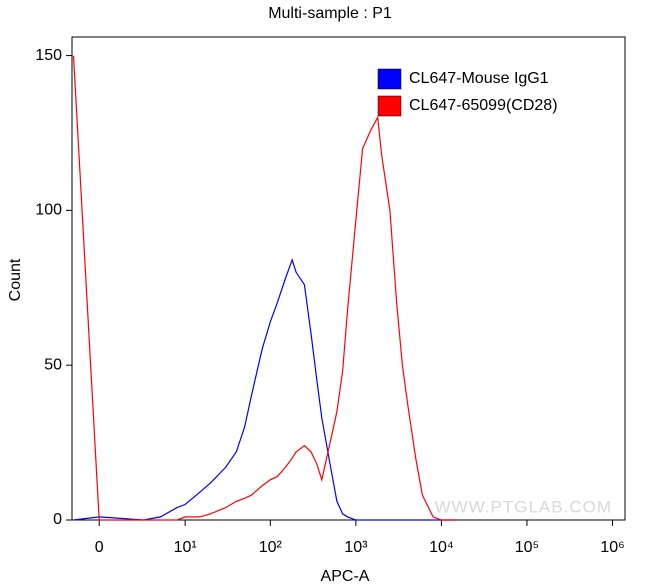  I want to click on y-tick-label: 100, so click(48, 210).